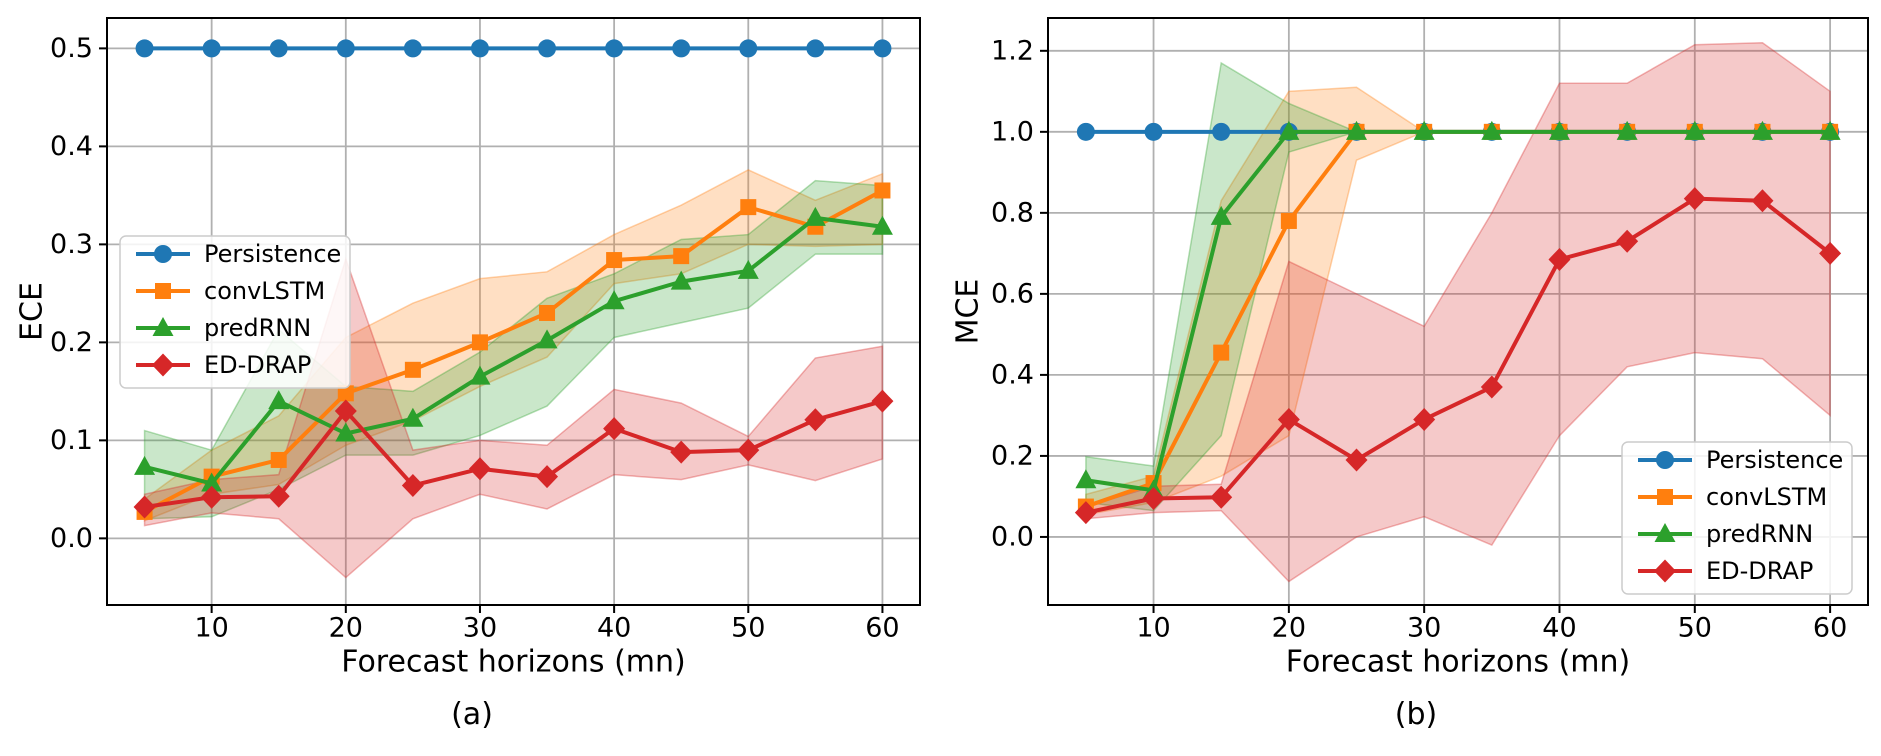  I want to click on y-axis-label: ECE, so click(32, 311).